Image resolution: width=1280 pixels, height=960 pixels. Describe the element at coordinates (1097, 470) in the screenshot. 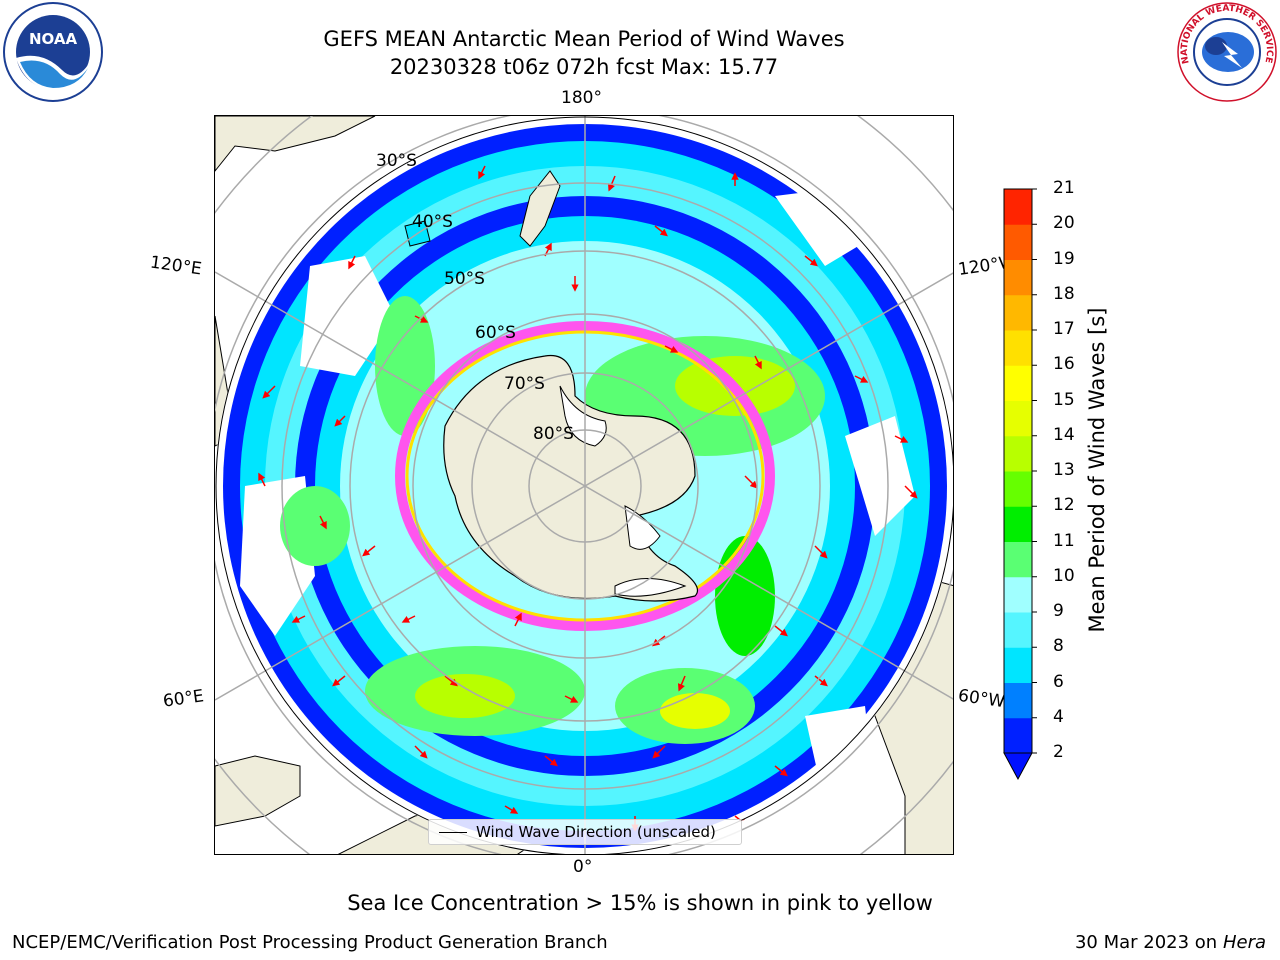

I see `colorbar-label: Mean Period of Wind Waves [s]` at that location.